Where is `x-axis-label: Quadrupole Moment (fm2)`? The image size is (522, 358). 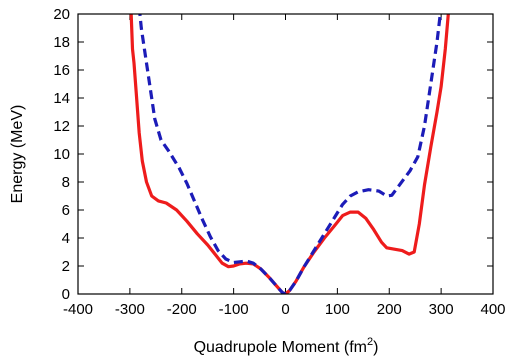 x-axis-label: Quadrupole Moment (fm2) is located at coordinates (286, 346).